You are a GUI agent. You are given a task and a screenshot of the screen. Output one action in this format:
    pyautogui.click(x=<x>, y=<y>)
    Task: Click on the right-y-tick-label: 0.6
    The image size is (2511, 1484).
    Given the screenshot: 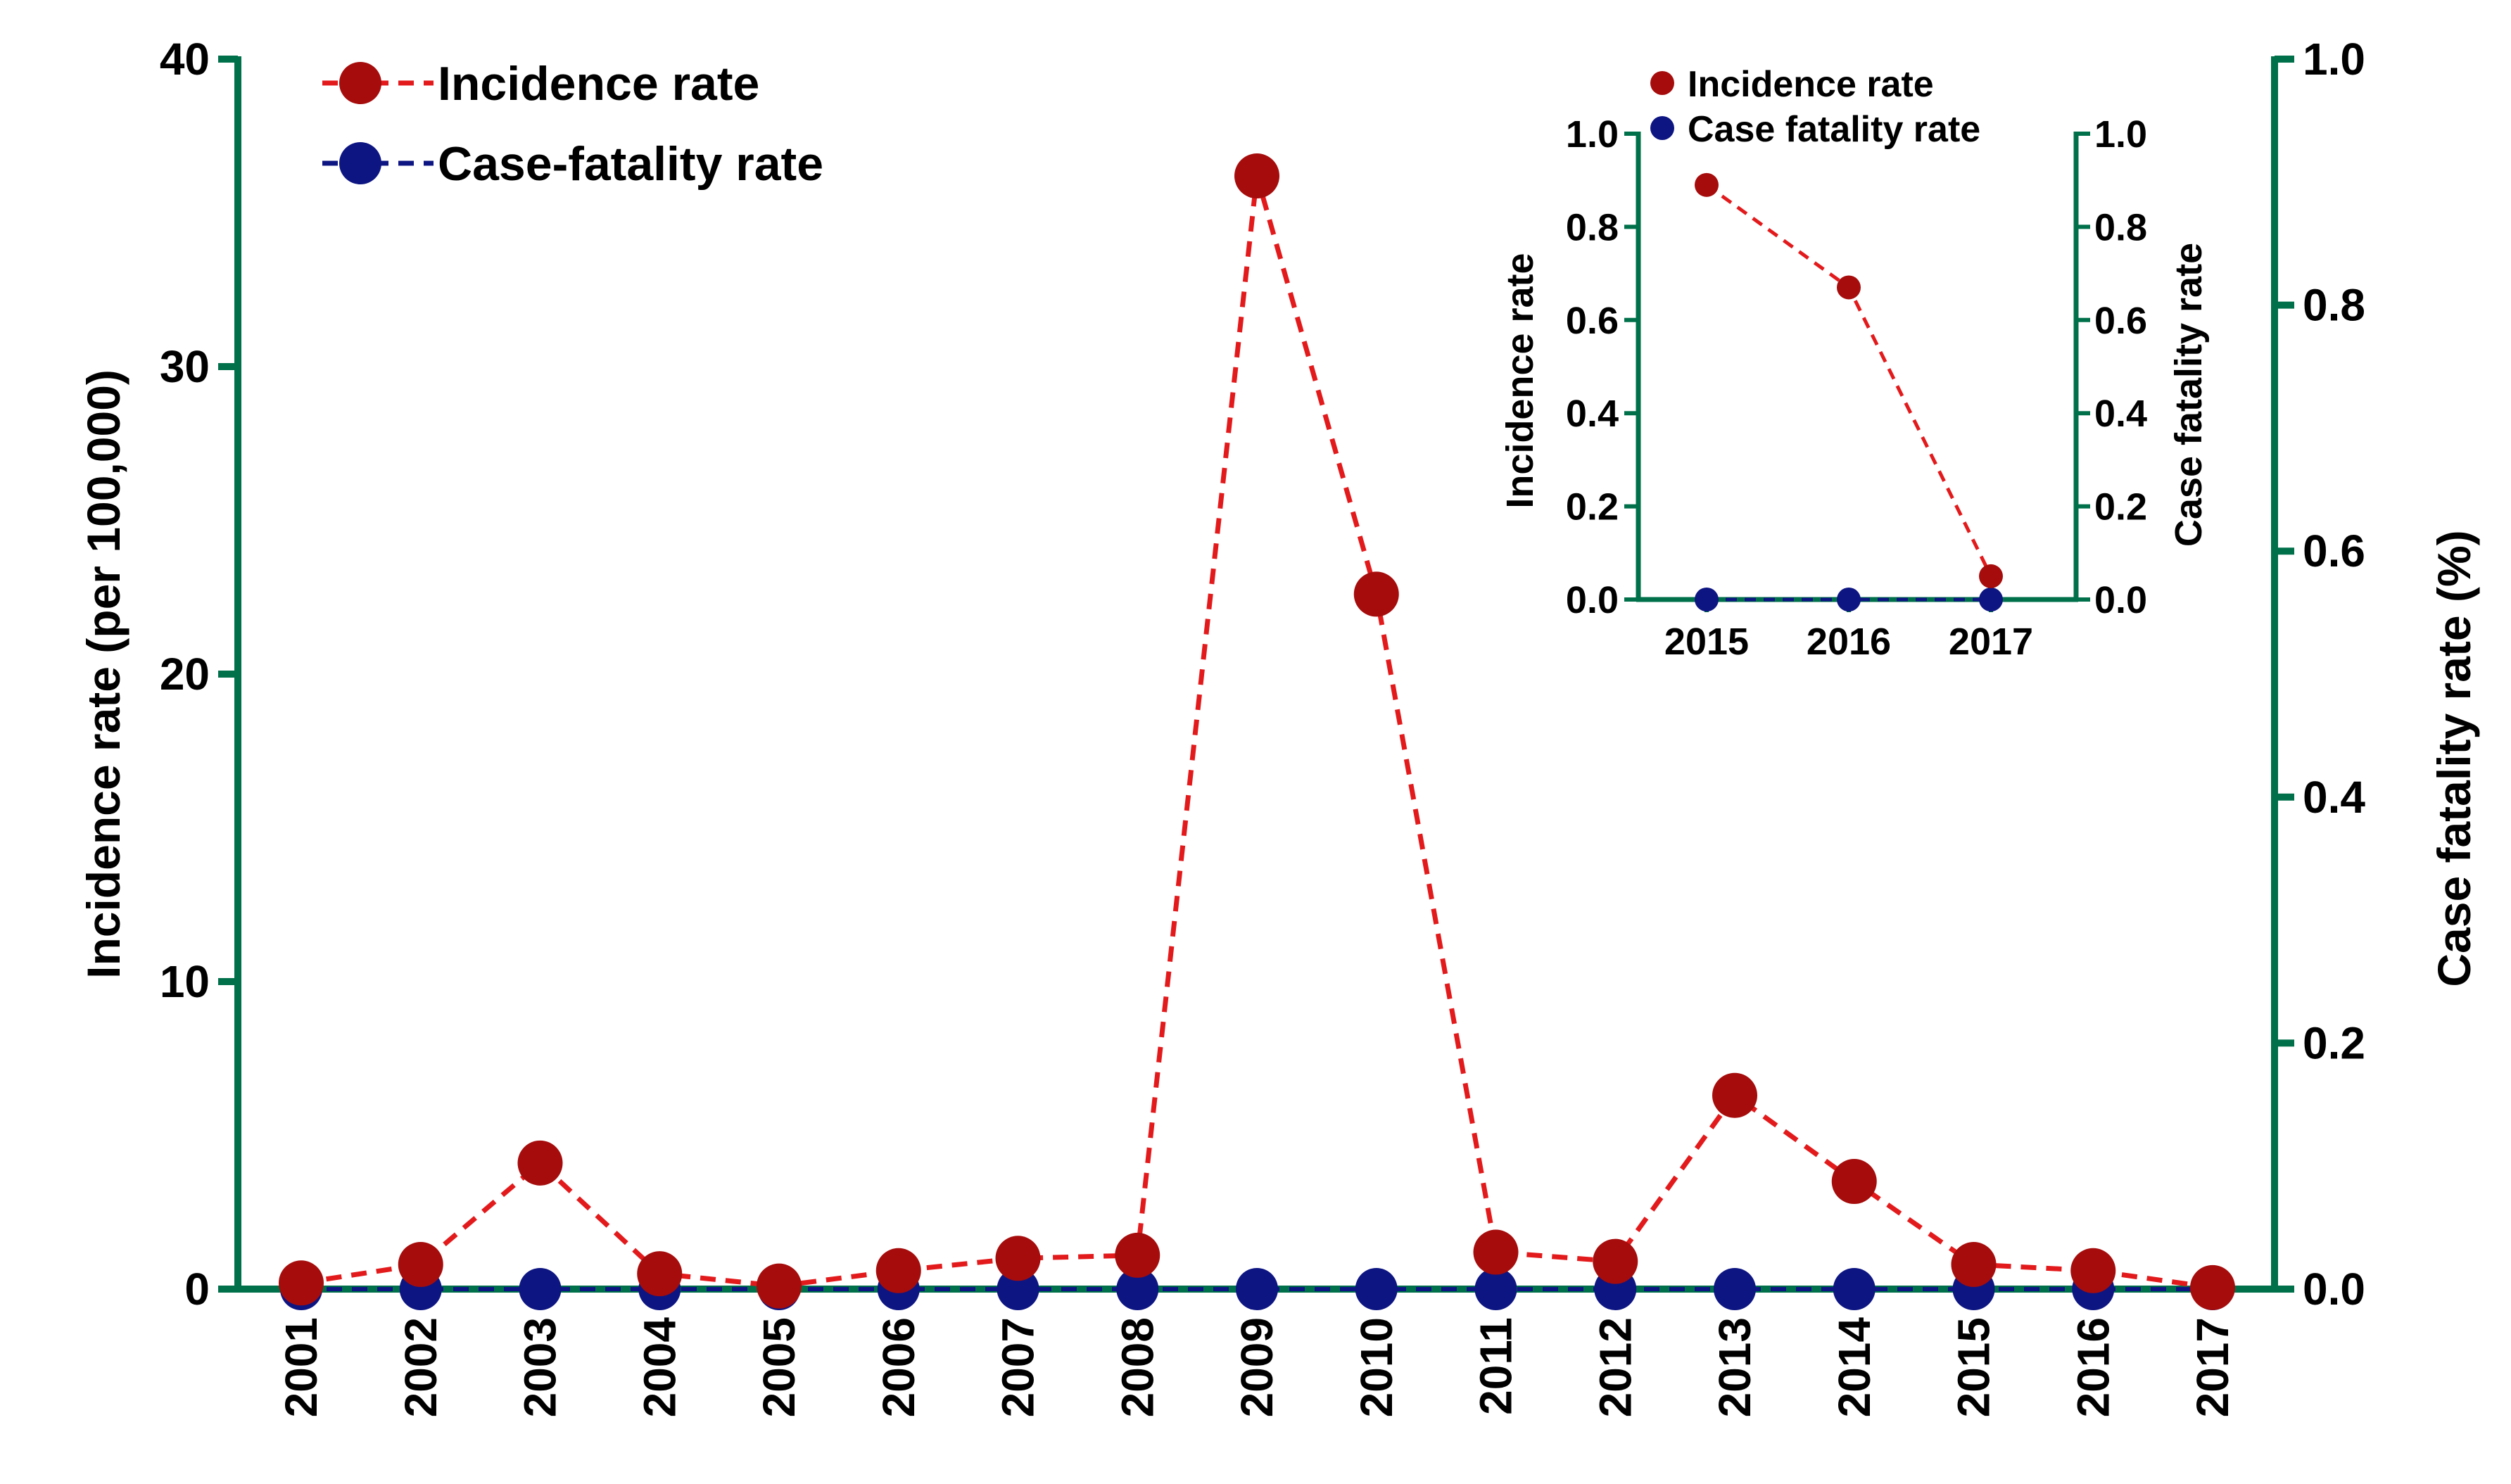 What is the action you would take?
    pyautogui.click(x=2334, y=551)
    